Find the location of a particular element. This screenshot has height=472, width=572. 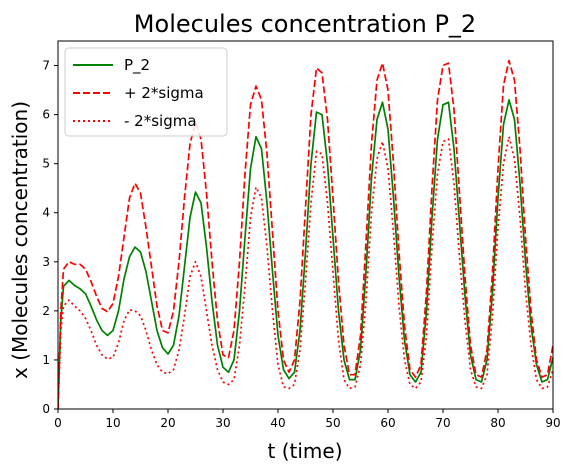

x-tick-label-20: 20 is located at coordinates (167, 423).